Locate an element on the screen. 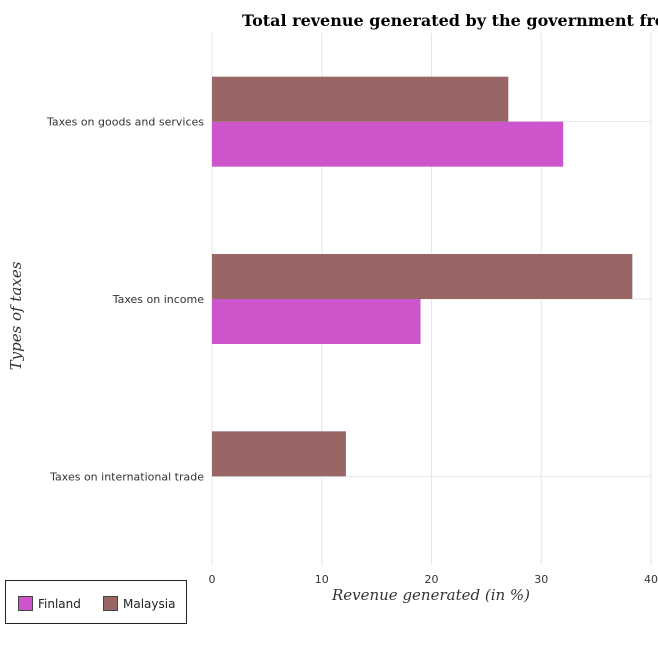  x-tick-label: 20 is located at coordinates (432, 579).